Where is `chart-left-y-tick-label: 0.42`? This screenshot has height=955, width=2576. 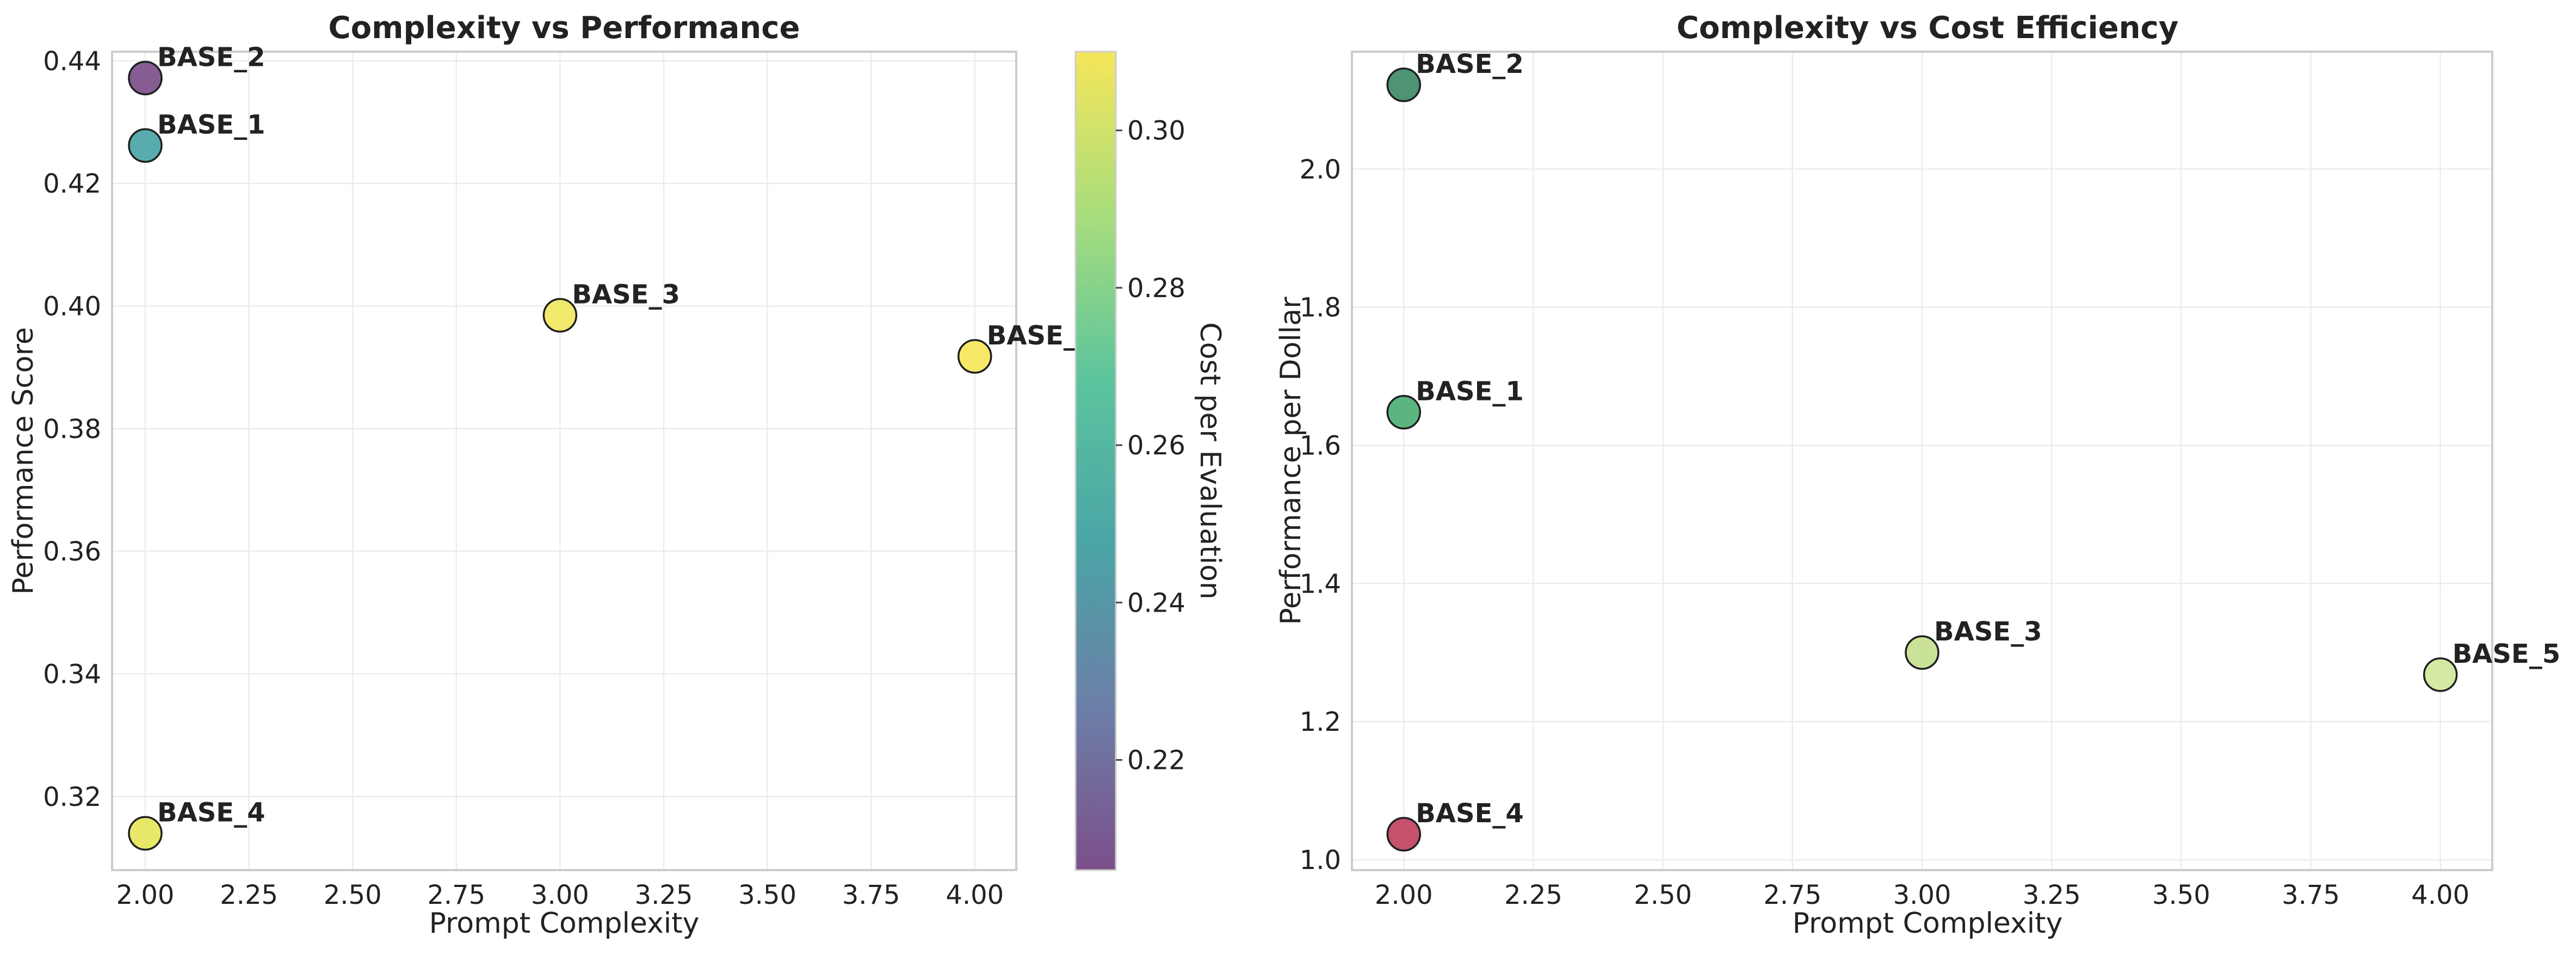
chart-left-y-tick-label: 0.42 is located at coordinates (72, 184).